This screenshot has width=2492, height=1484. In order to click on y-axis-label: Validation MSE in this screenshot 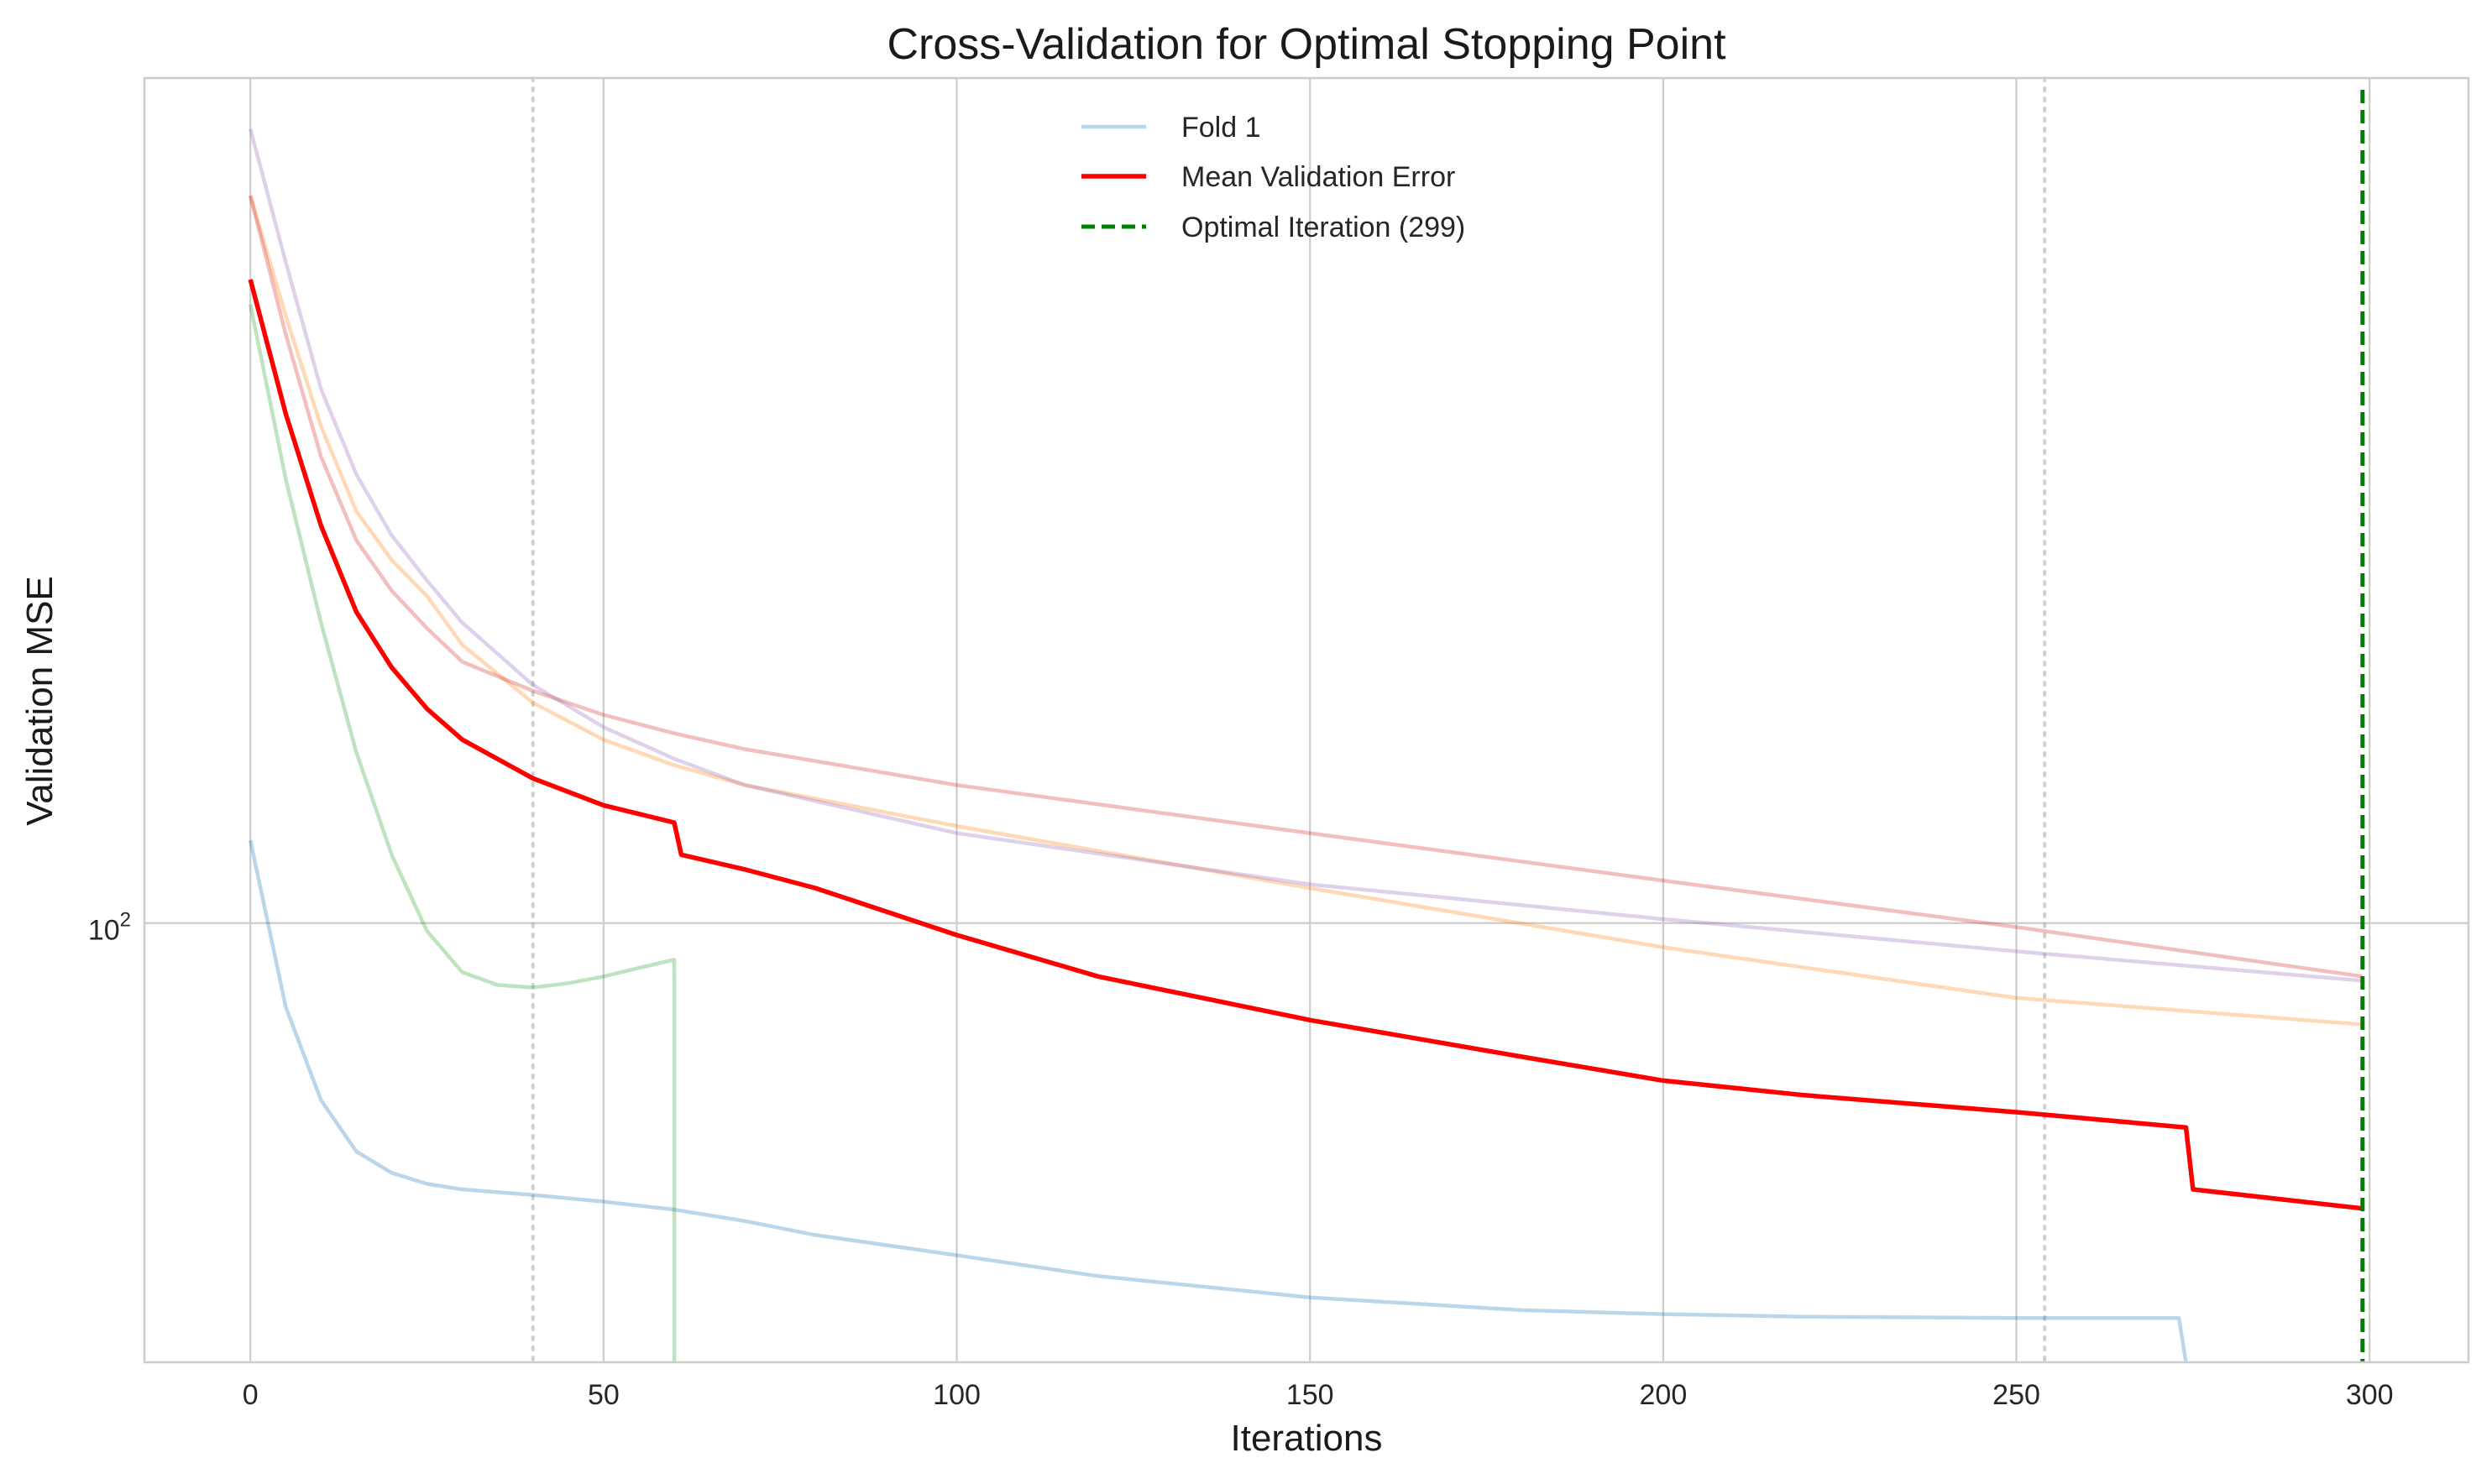, I will do `click(39, 701)`.